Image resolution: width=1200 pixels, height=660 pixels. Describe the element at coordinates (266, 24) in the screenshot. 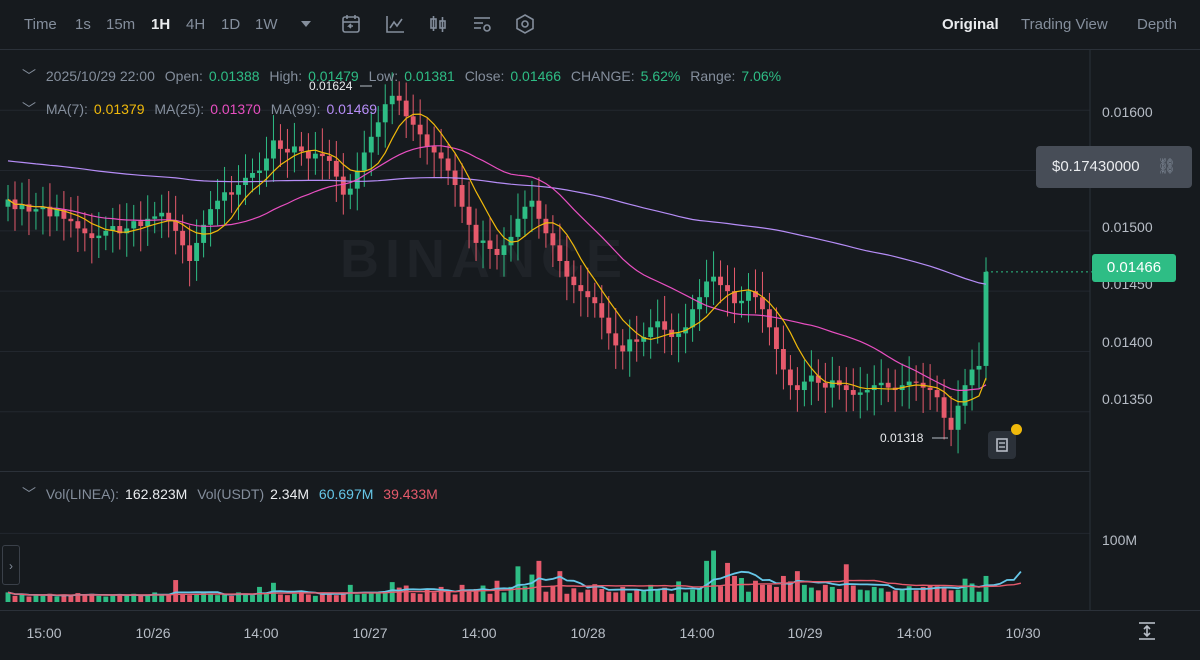

I see `interval-1w: 1W` at that location.